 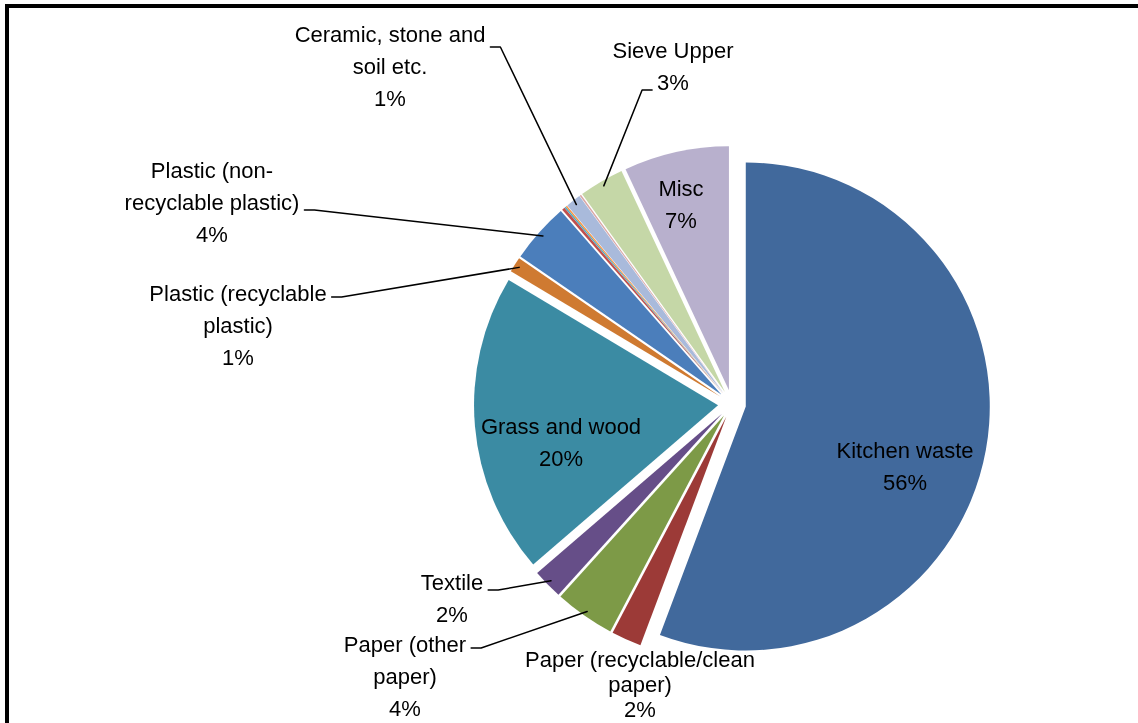 What do you see at coordinates (681, 221) in the screenshot?
I see `data-label: 7%` at bounding box center [681, 221].